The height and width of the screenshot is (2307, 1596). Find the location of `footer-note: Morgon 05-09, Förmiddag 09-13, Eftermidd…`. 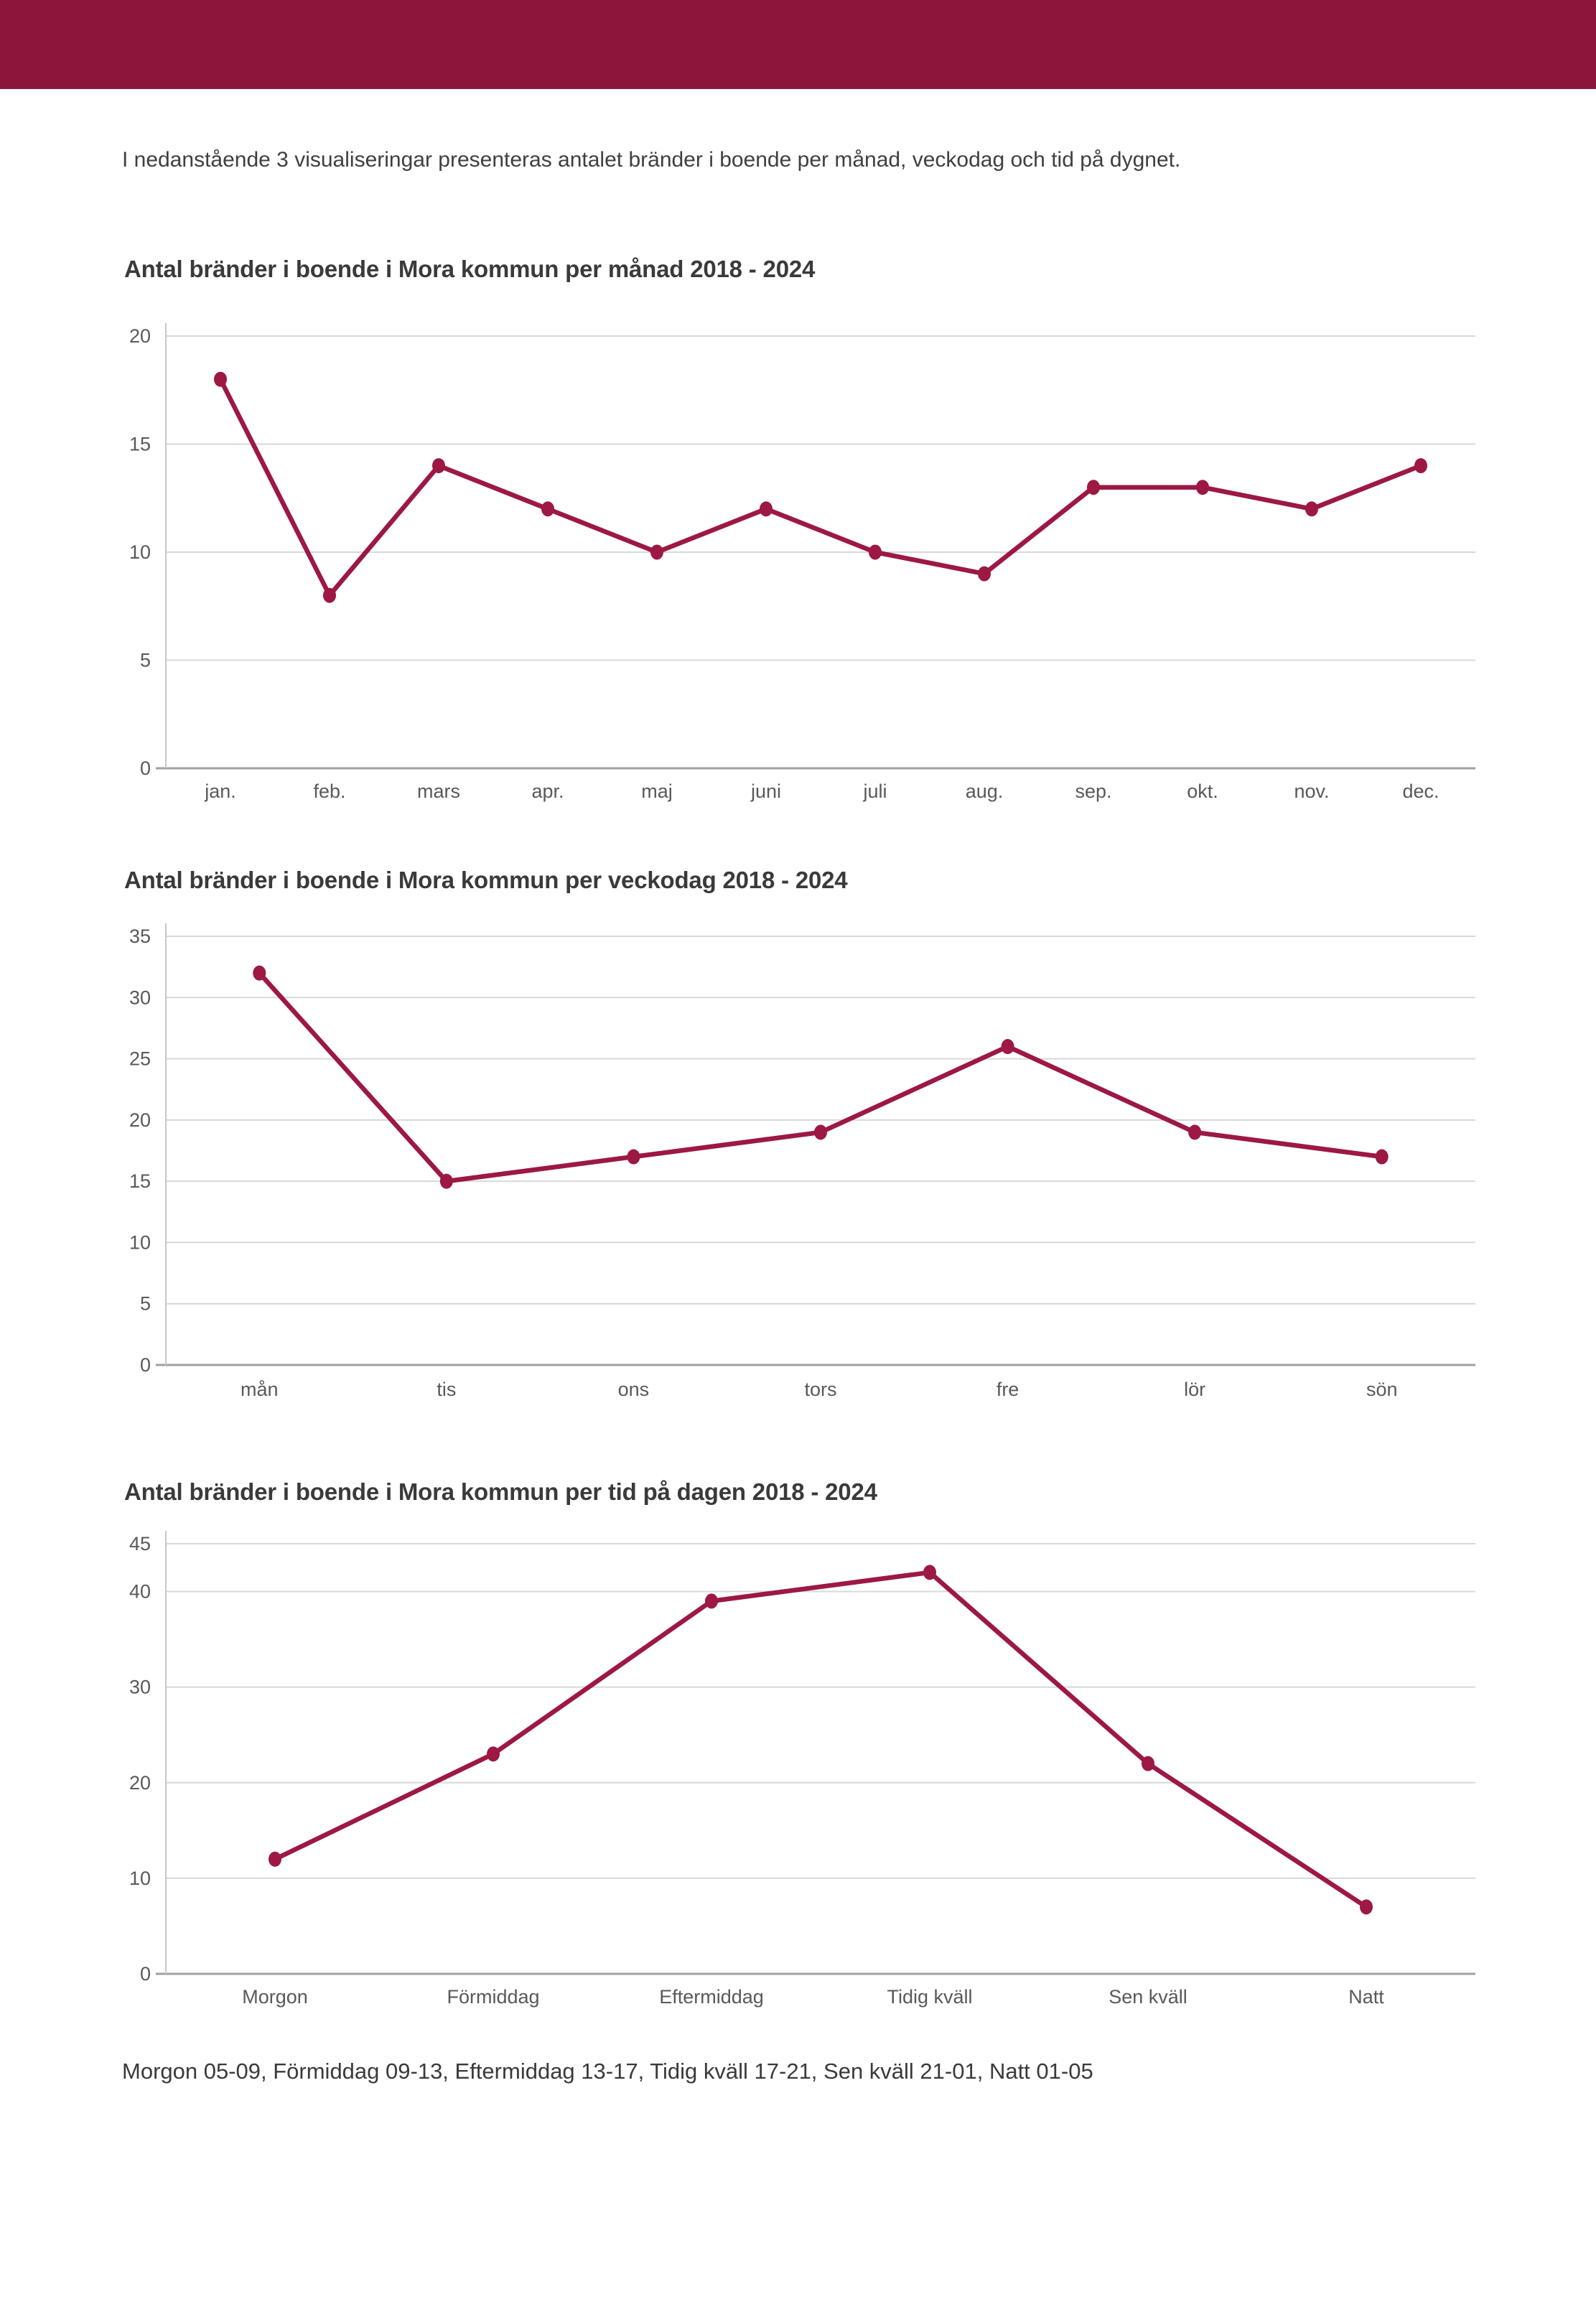

footer-note: Morgon 05-09, Förmiddag 09-13, Eftermidd… is located at coordinates (607, 2071).